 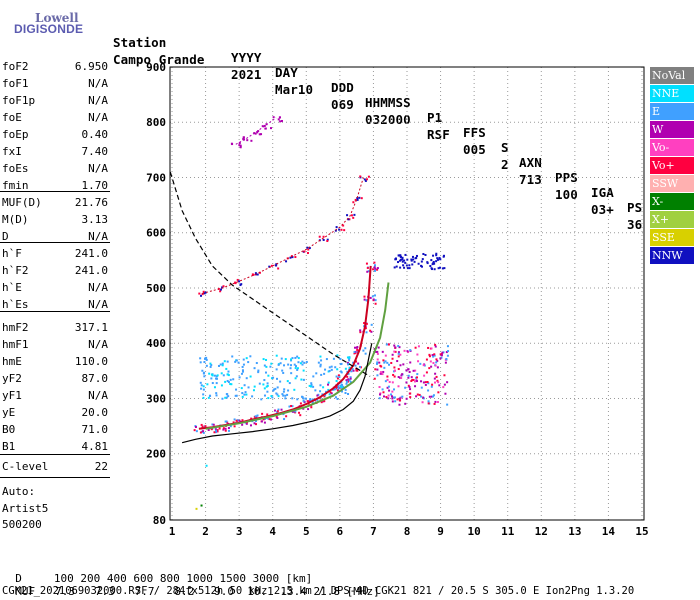 What do you see at coordinates (55, 255) in the screenshot?
I see `param-row: h`F 241.0` at bounding box center [55, 255].